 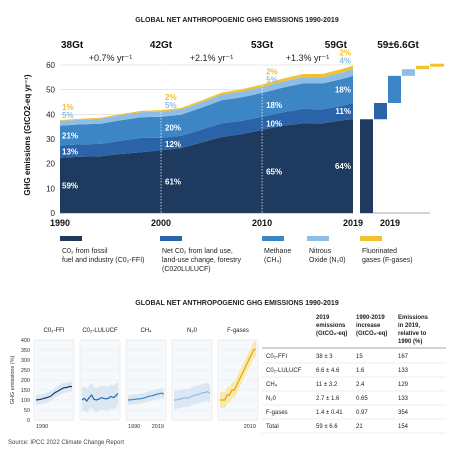 What do you see at coordinates (27, 134) in the screenshot?
I see `main-y-axis-label: GHG emissions (GtCO2-eq yr⁻¹)` at bounding box center [27, 134].